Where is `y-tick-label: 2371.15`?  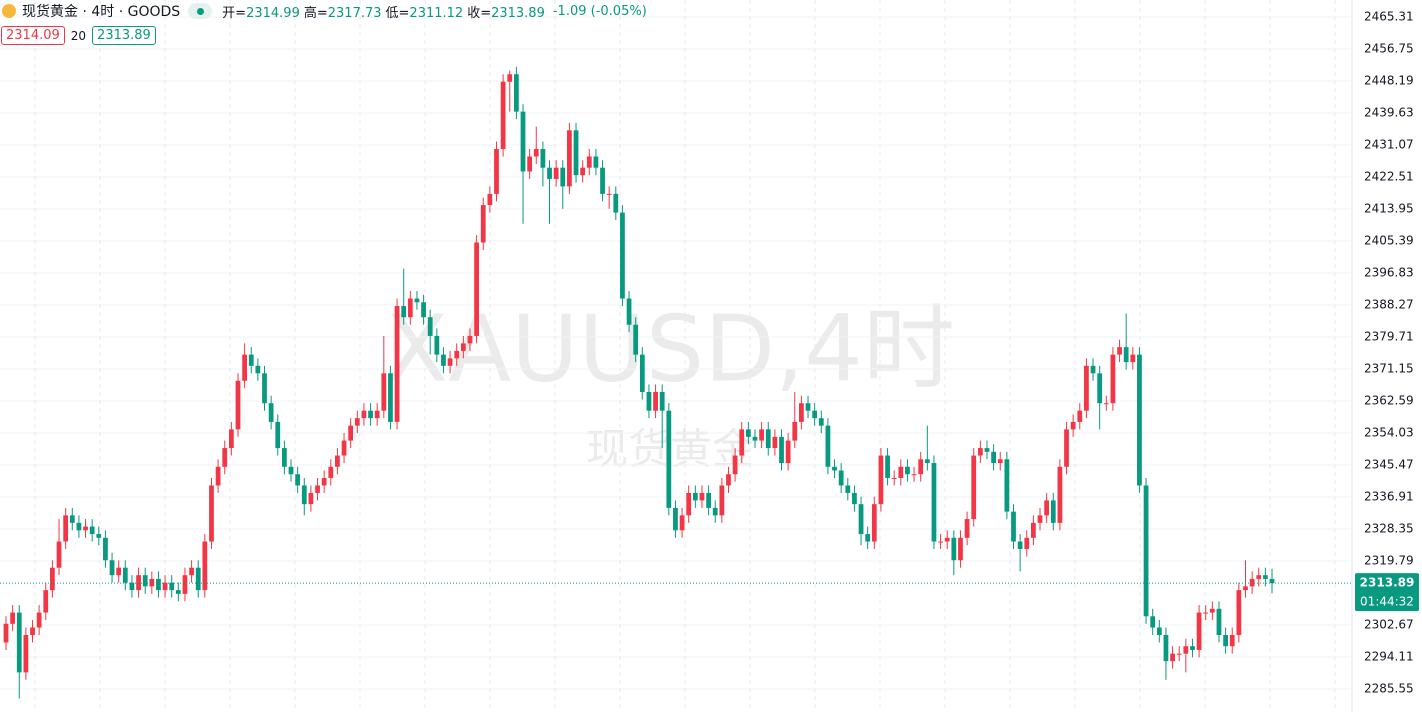
y-tick-label: 2371.15 is located at coordinates (1389, 369).